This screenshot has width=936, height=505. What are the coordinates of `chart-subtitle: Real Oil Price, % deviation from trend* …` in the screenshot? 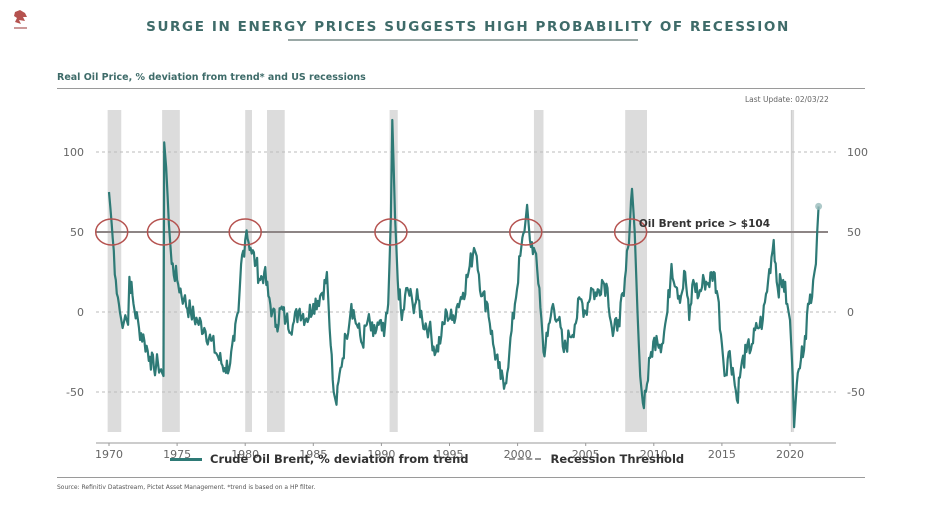 It's located at (211, 77).